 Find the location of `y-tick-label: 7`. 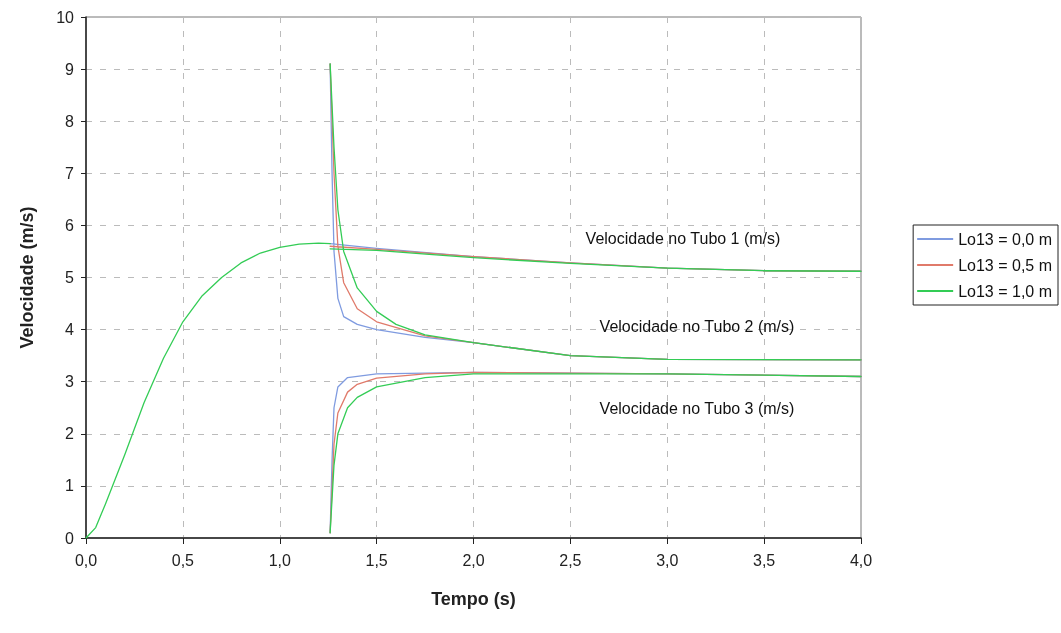

y-tick-label: 7 is located at coordinates (70, 173).